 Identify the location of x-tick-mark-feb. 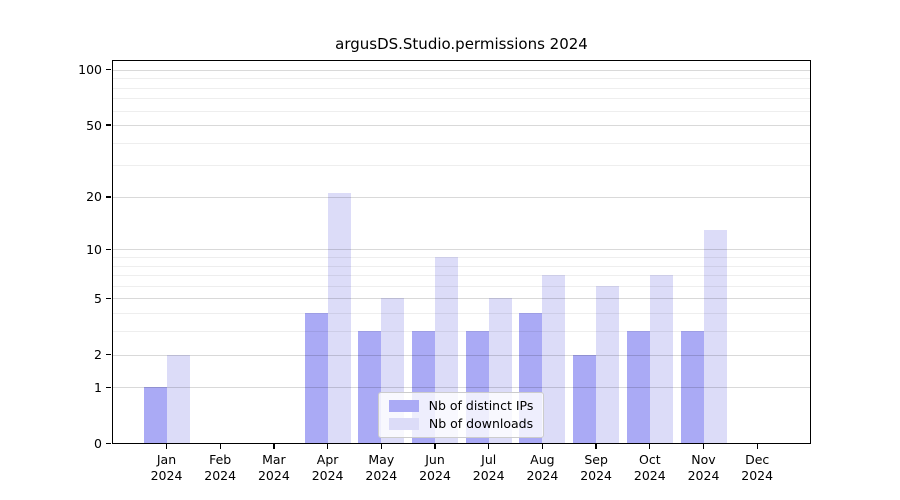
(220, 446).